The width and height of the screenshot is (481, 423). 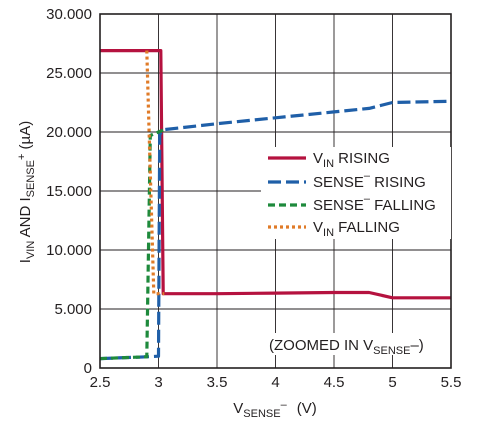 What do you see at coordinates (100, 382) in the screenshot?
I see `x-tick-label: 2.5` at bounding box center [100, 382].